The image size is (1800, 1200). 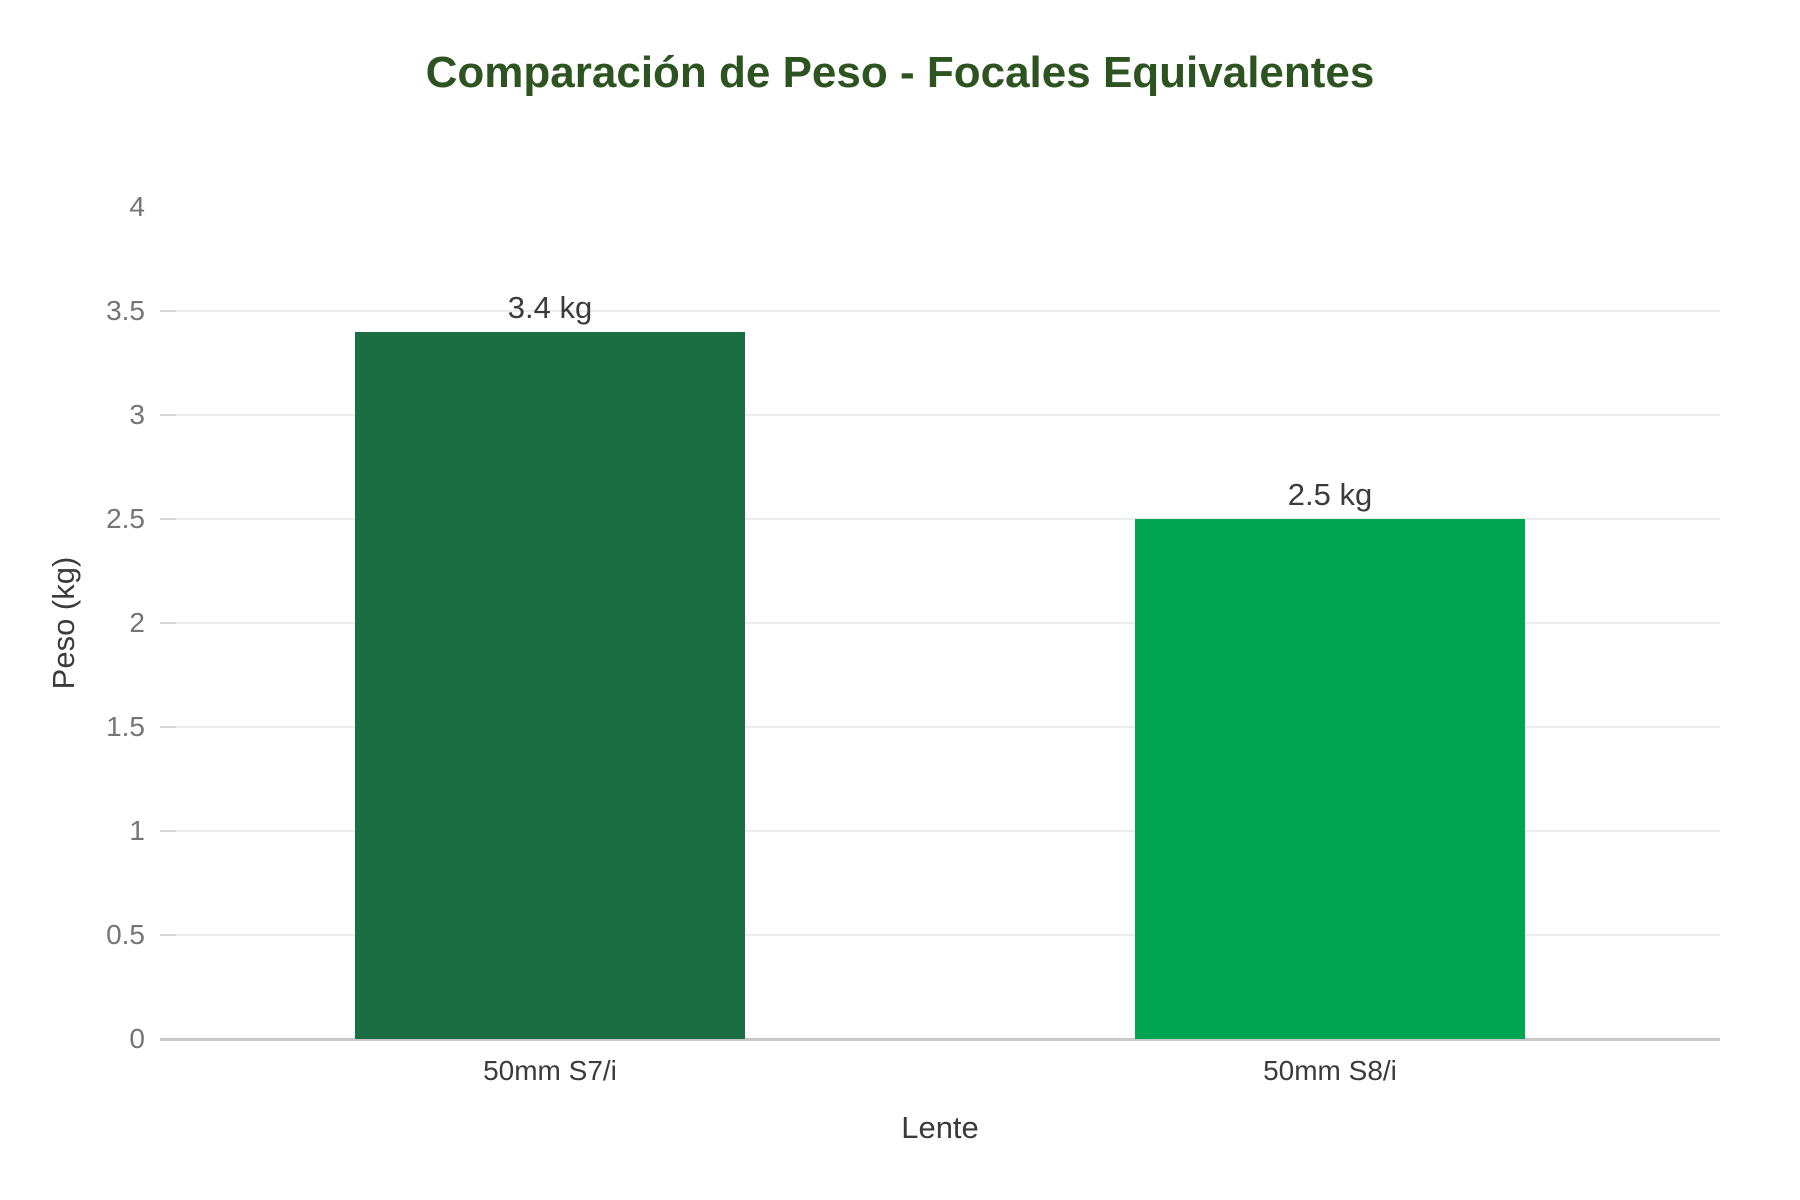 What do you see at coordinates (137, 414) in the screenshot?
I see `y-tick-label: 3` at bounding box center [137, 414].